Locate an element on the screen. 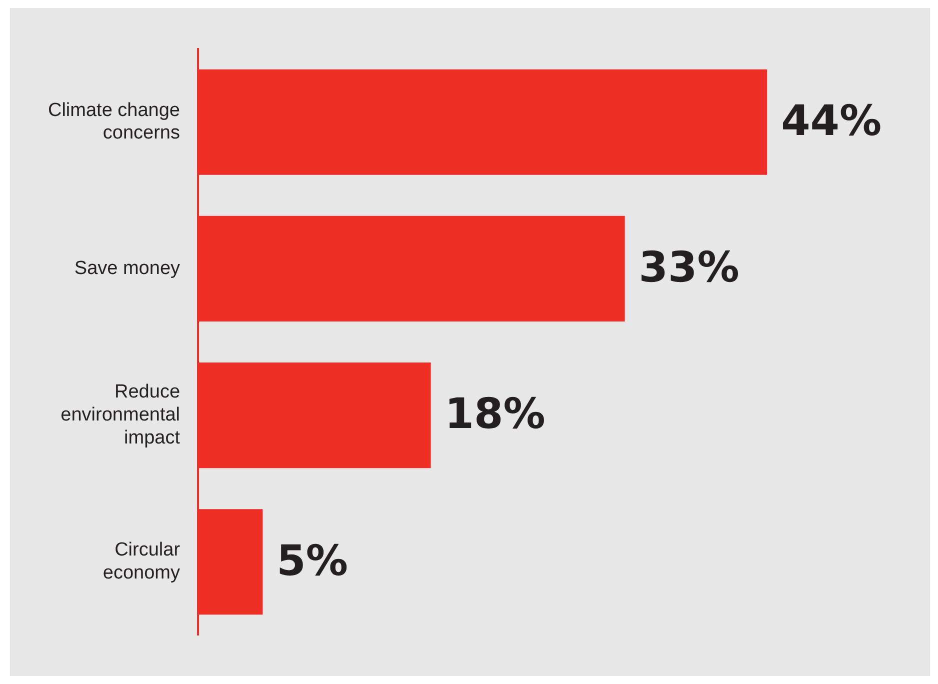  data-label: 18% is located at coordinates (495, 413).